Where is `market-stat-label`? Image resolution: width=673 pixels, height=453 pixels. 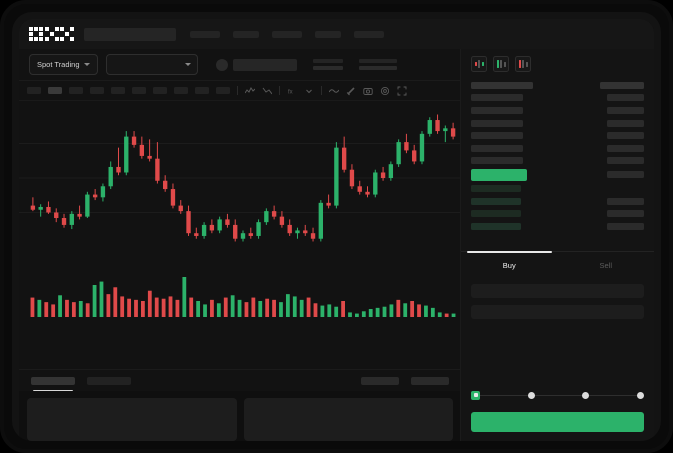
market-stat-label is located at coordinates (327, 61).